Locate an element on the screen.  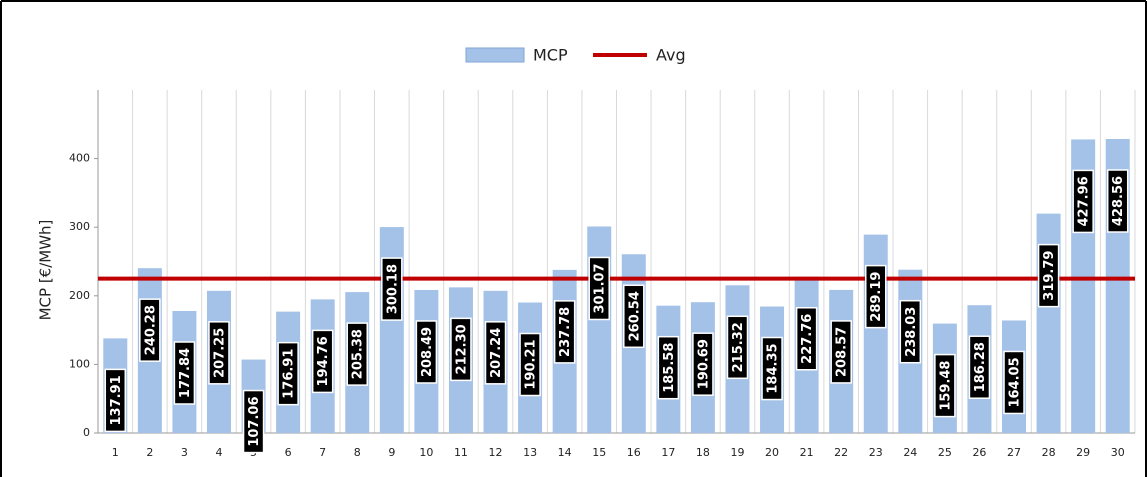
x-tick-label: 11 is located at coordinates (461, 452).